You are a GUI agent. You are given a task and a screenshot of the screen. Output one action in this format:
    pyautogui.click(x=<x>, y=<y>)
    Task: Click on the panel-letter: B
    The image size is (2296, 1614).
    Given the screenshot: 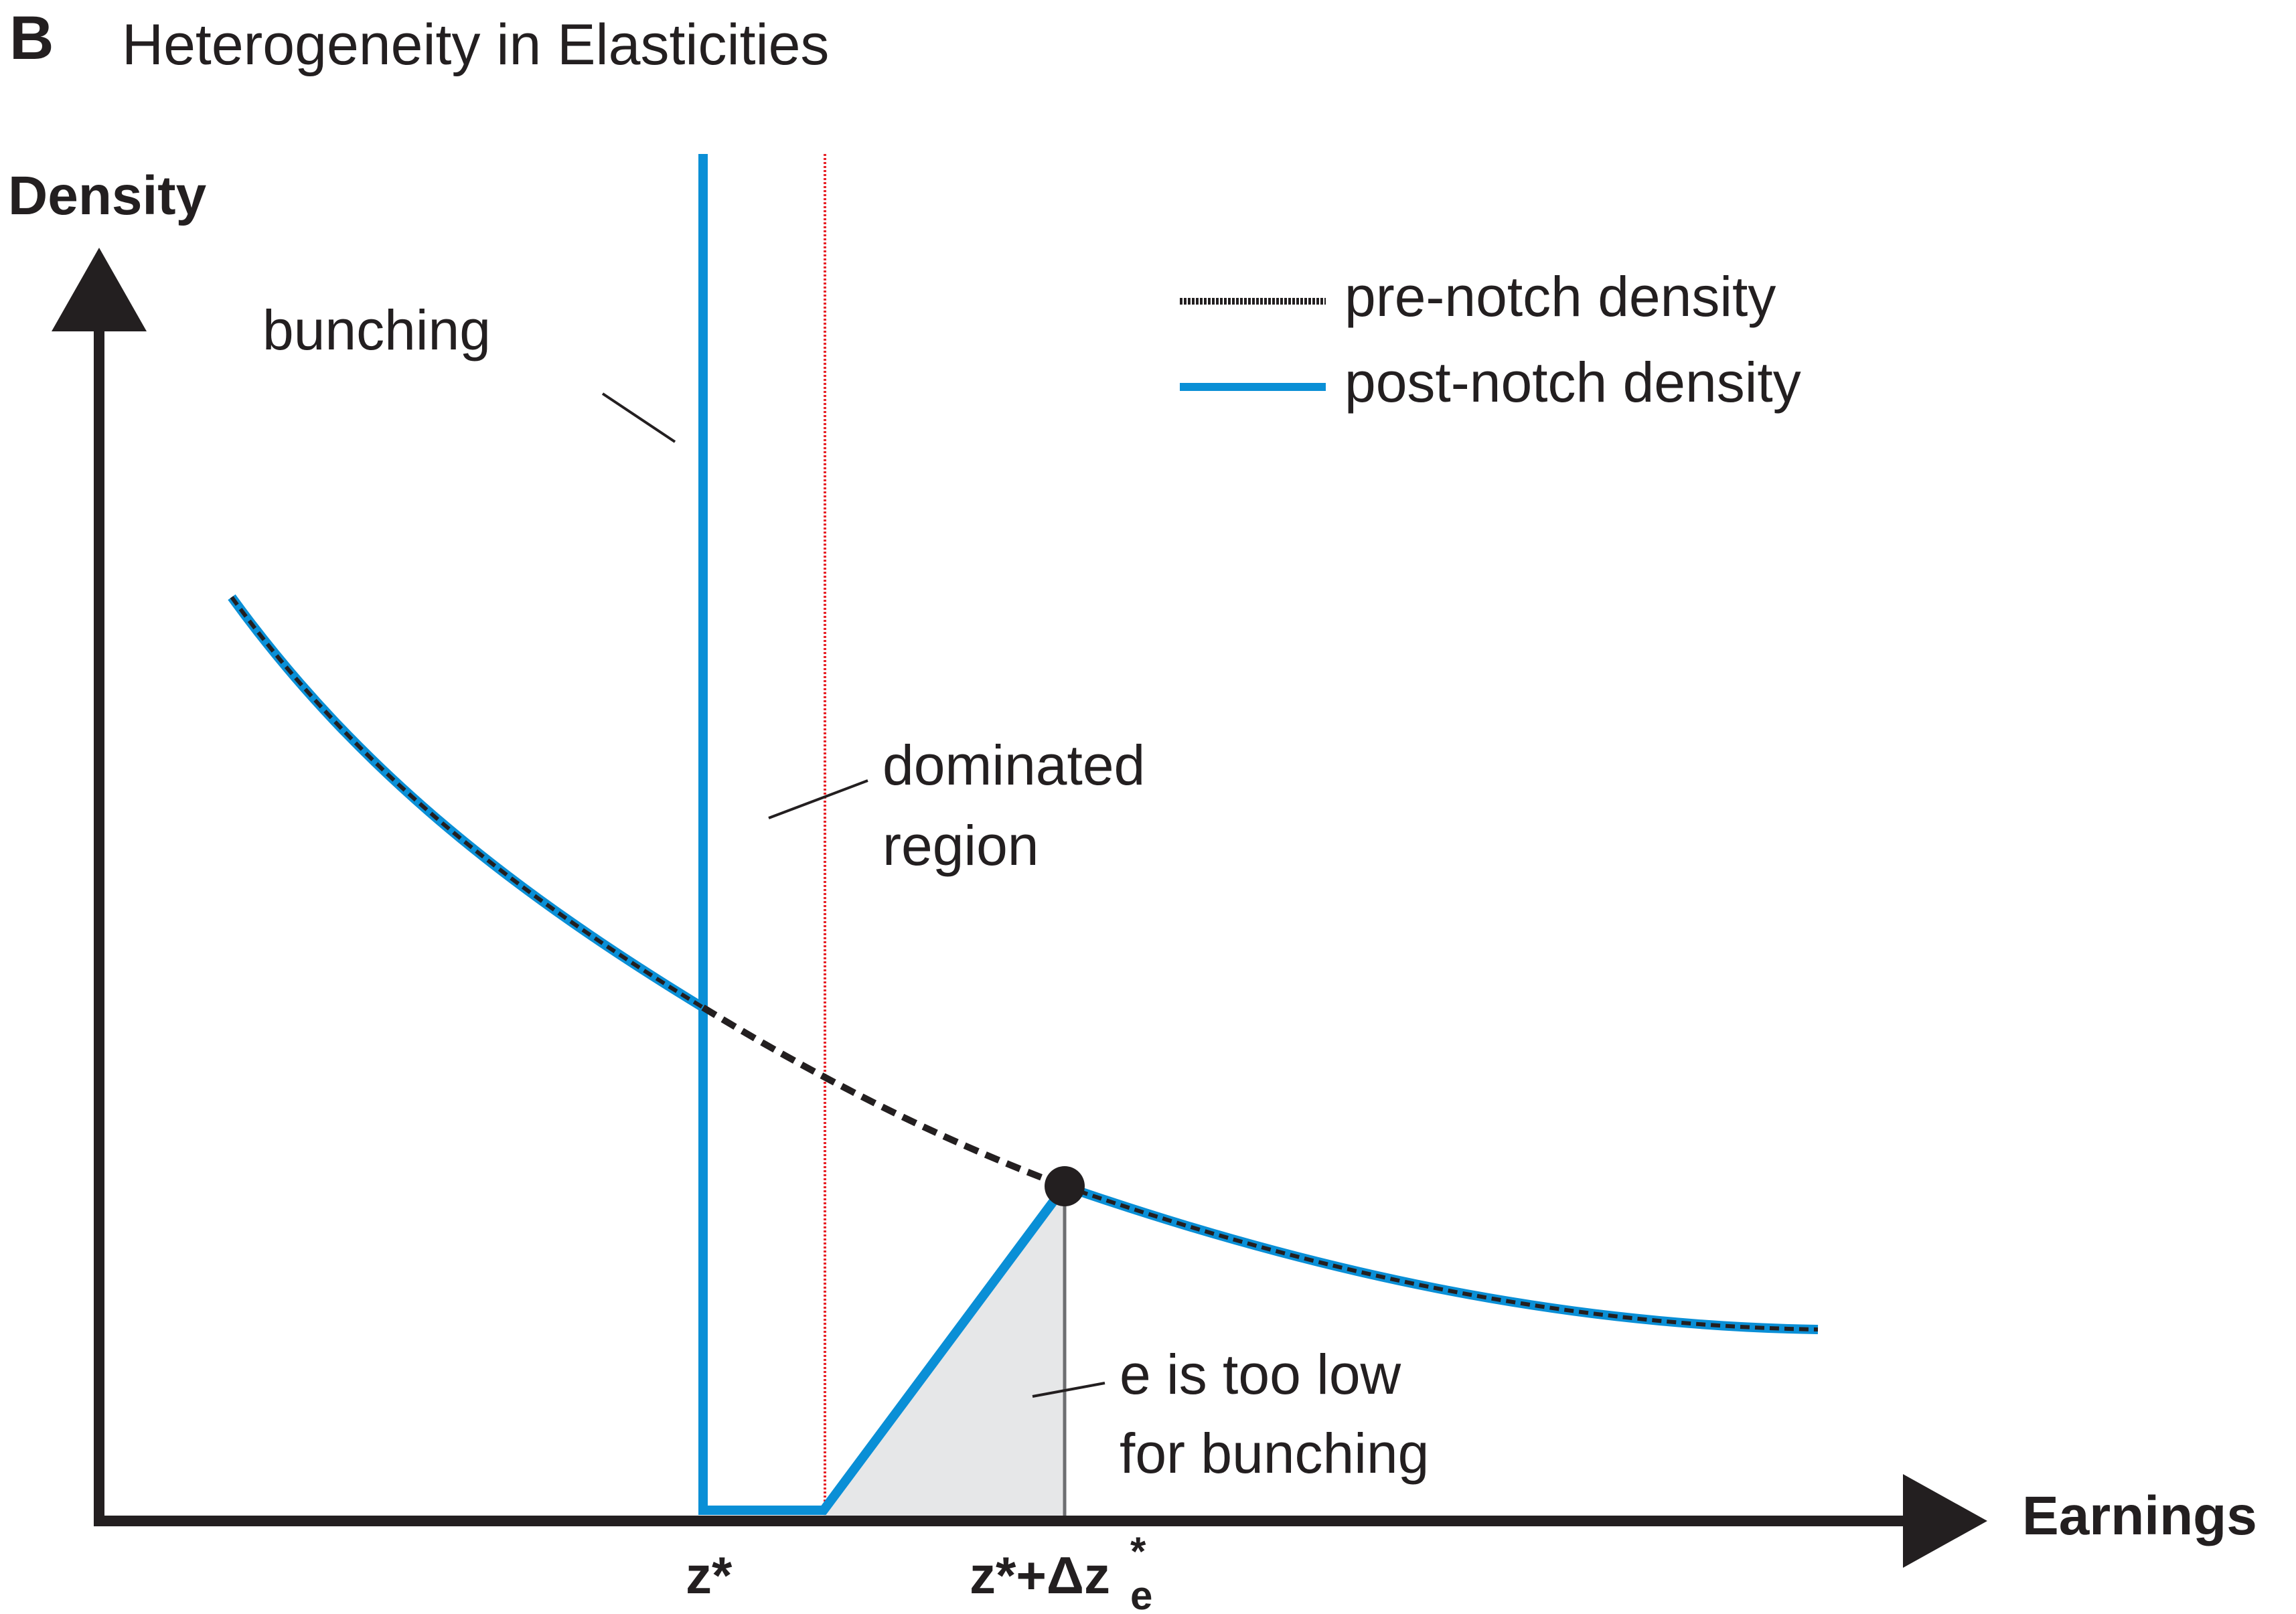 What is the action you would take?
    pyautogui.click(x=31, y=38)
    